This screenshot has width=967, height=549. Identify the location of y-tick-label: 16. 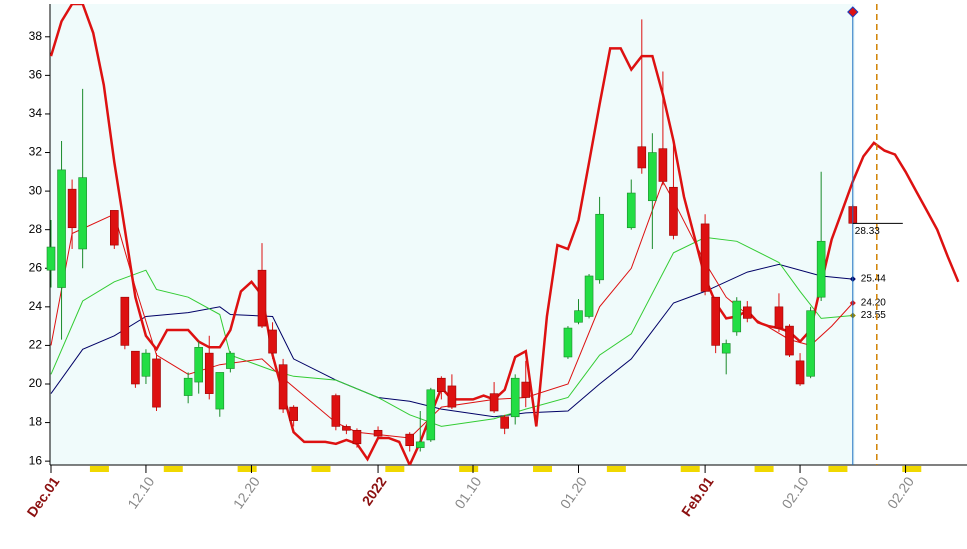
(36, 460).